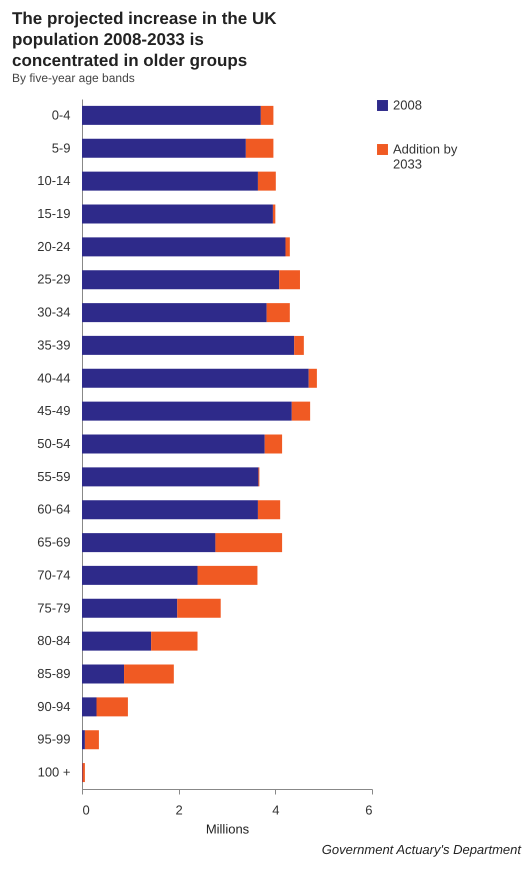 The width and height of the screenshot is (530, 886). I want to click on x-tick-label: 2, so click(179, 810).